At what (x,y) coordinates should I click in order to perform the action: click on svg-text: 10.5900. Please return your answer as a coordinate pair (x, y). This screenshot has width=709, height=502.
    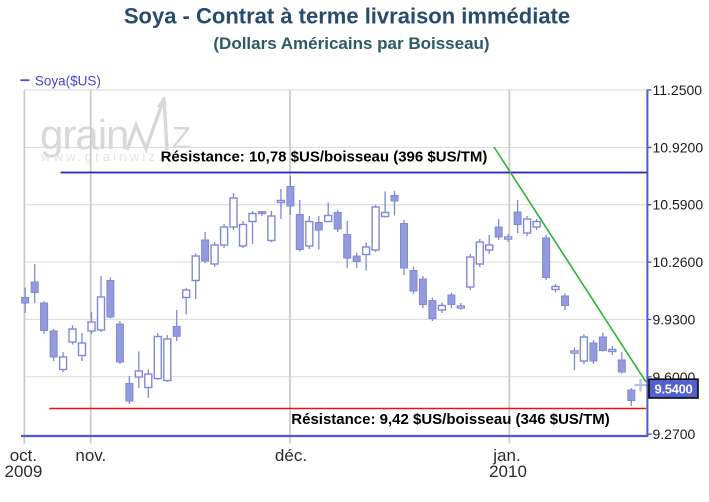
    Looking at the image, I should click on (678, 205).